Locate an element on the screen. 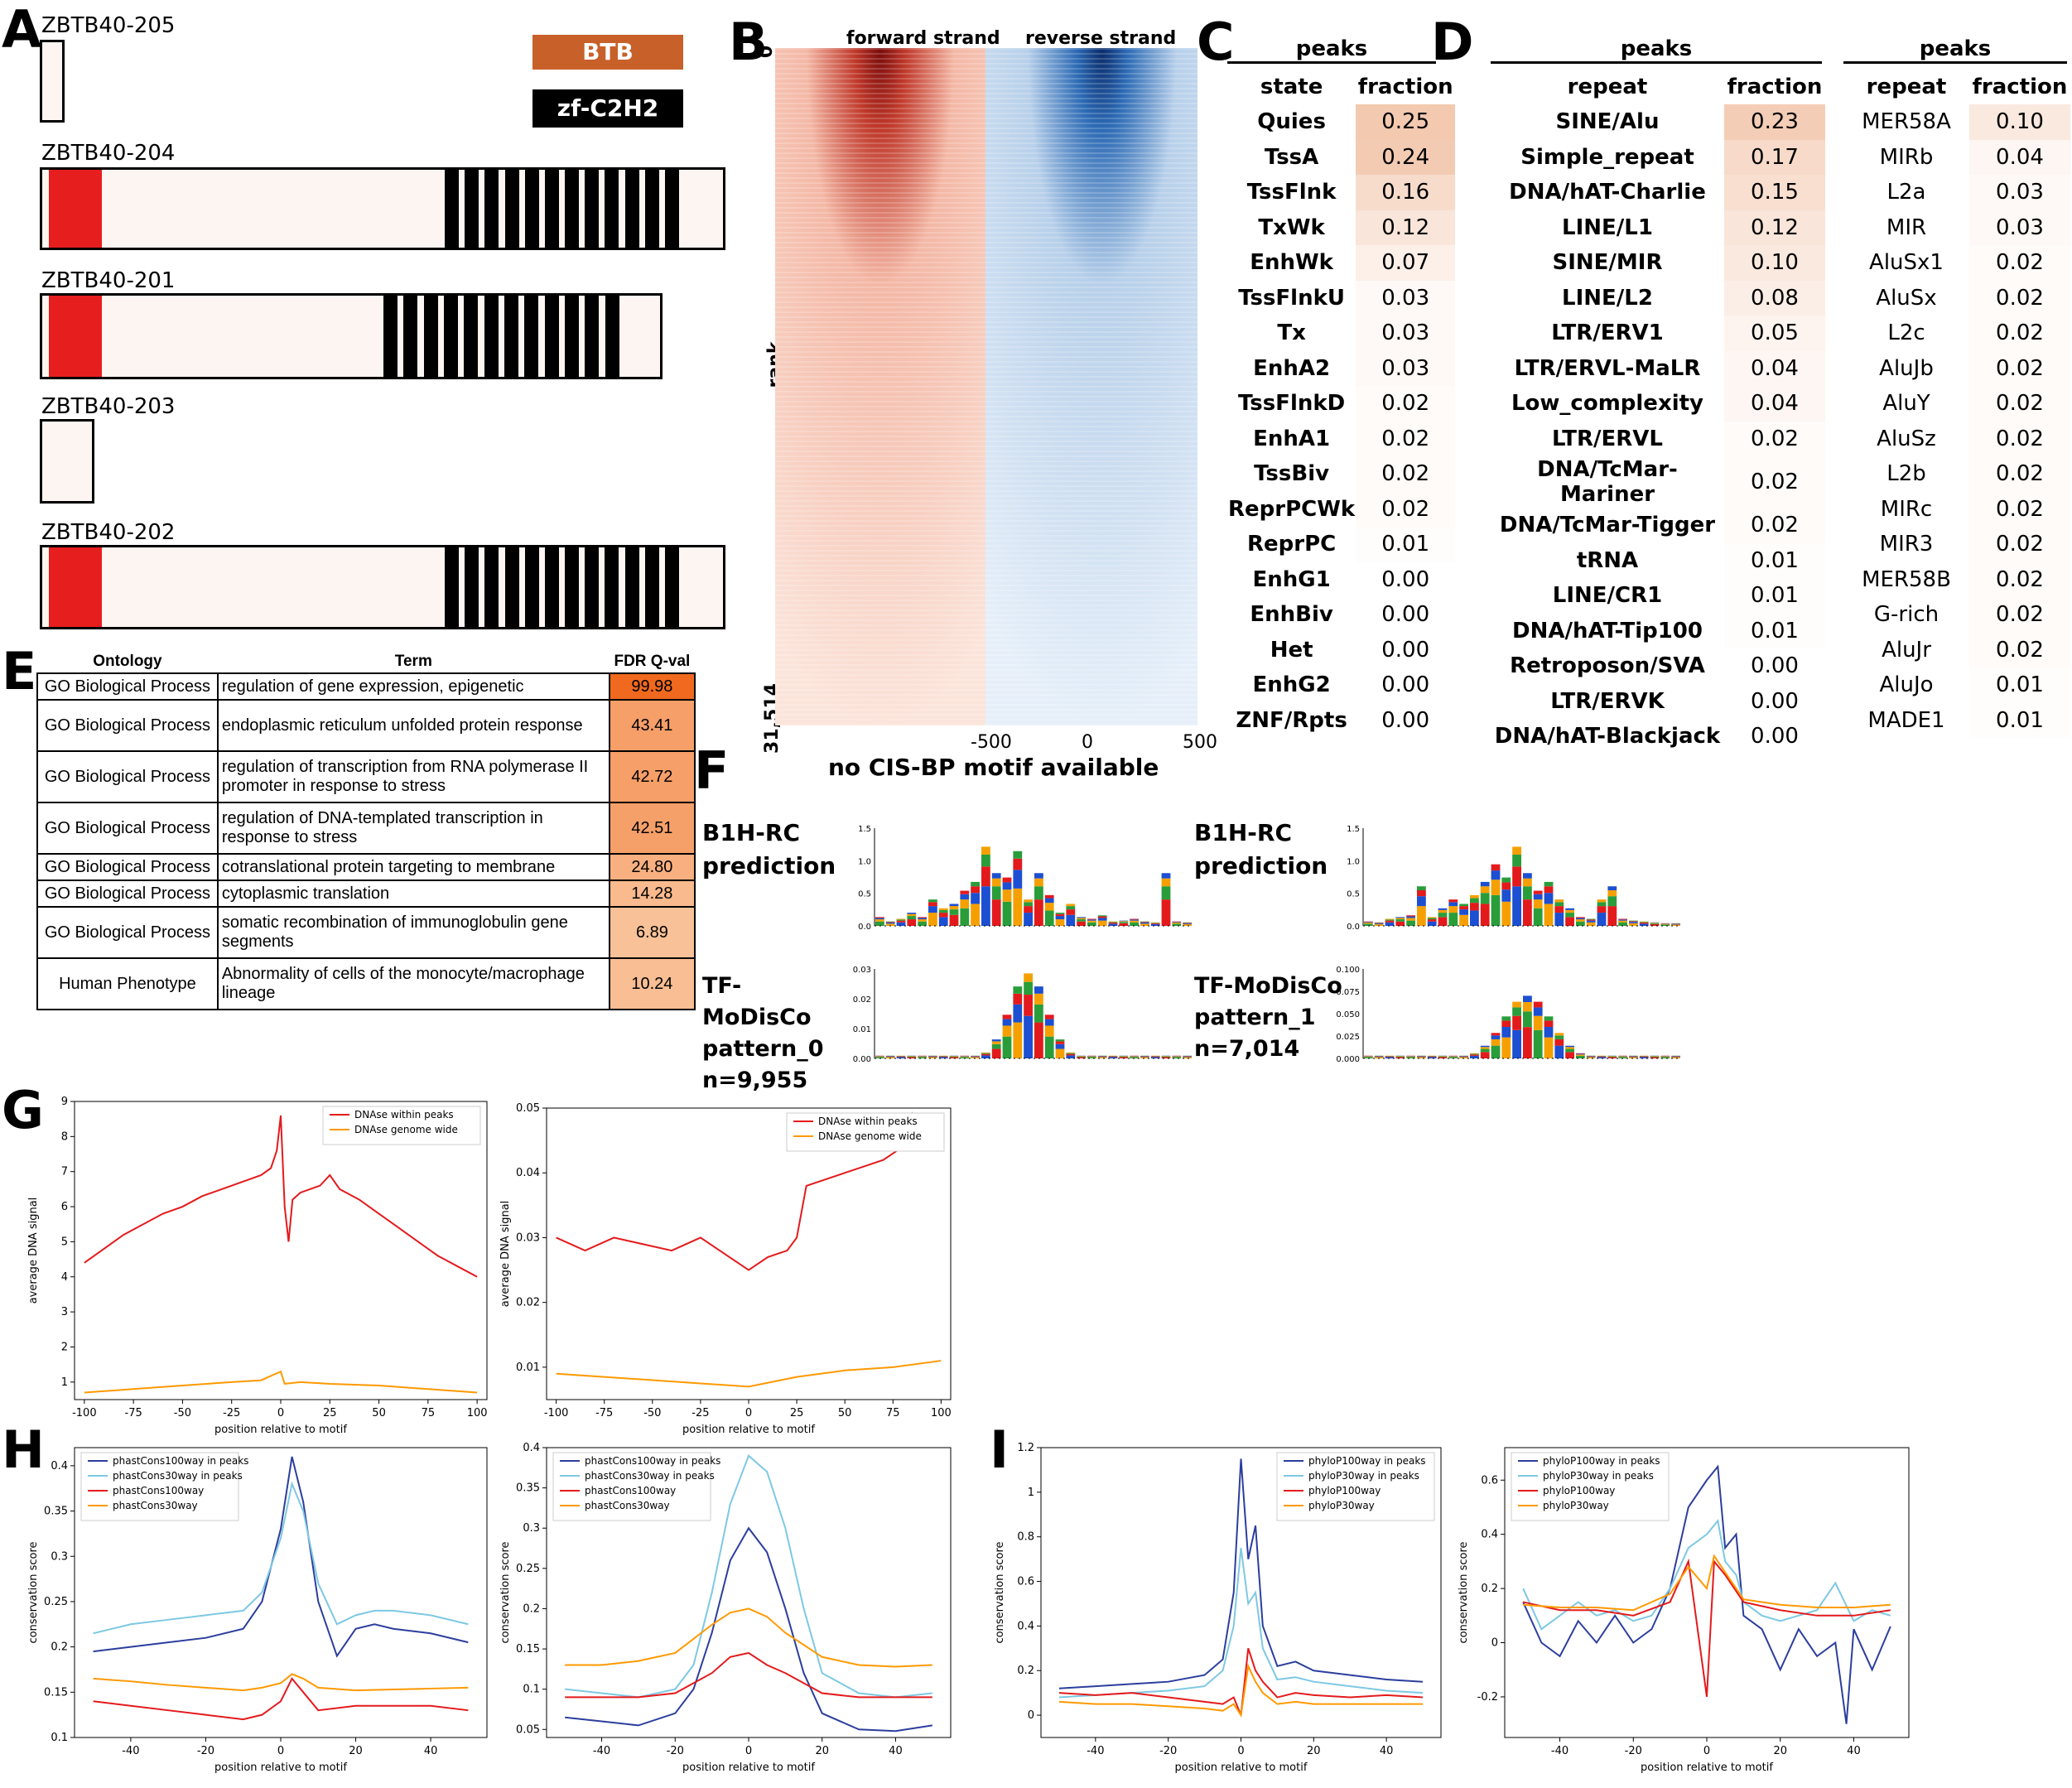  go-fdr: 14.28 is located at coordinates (652, 894).